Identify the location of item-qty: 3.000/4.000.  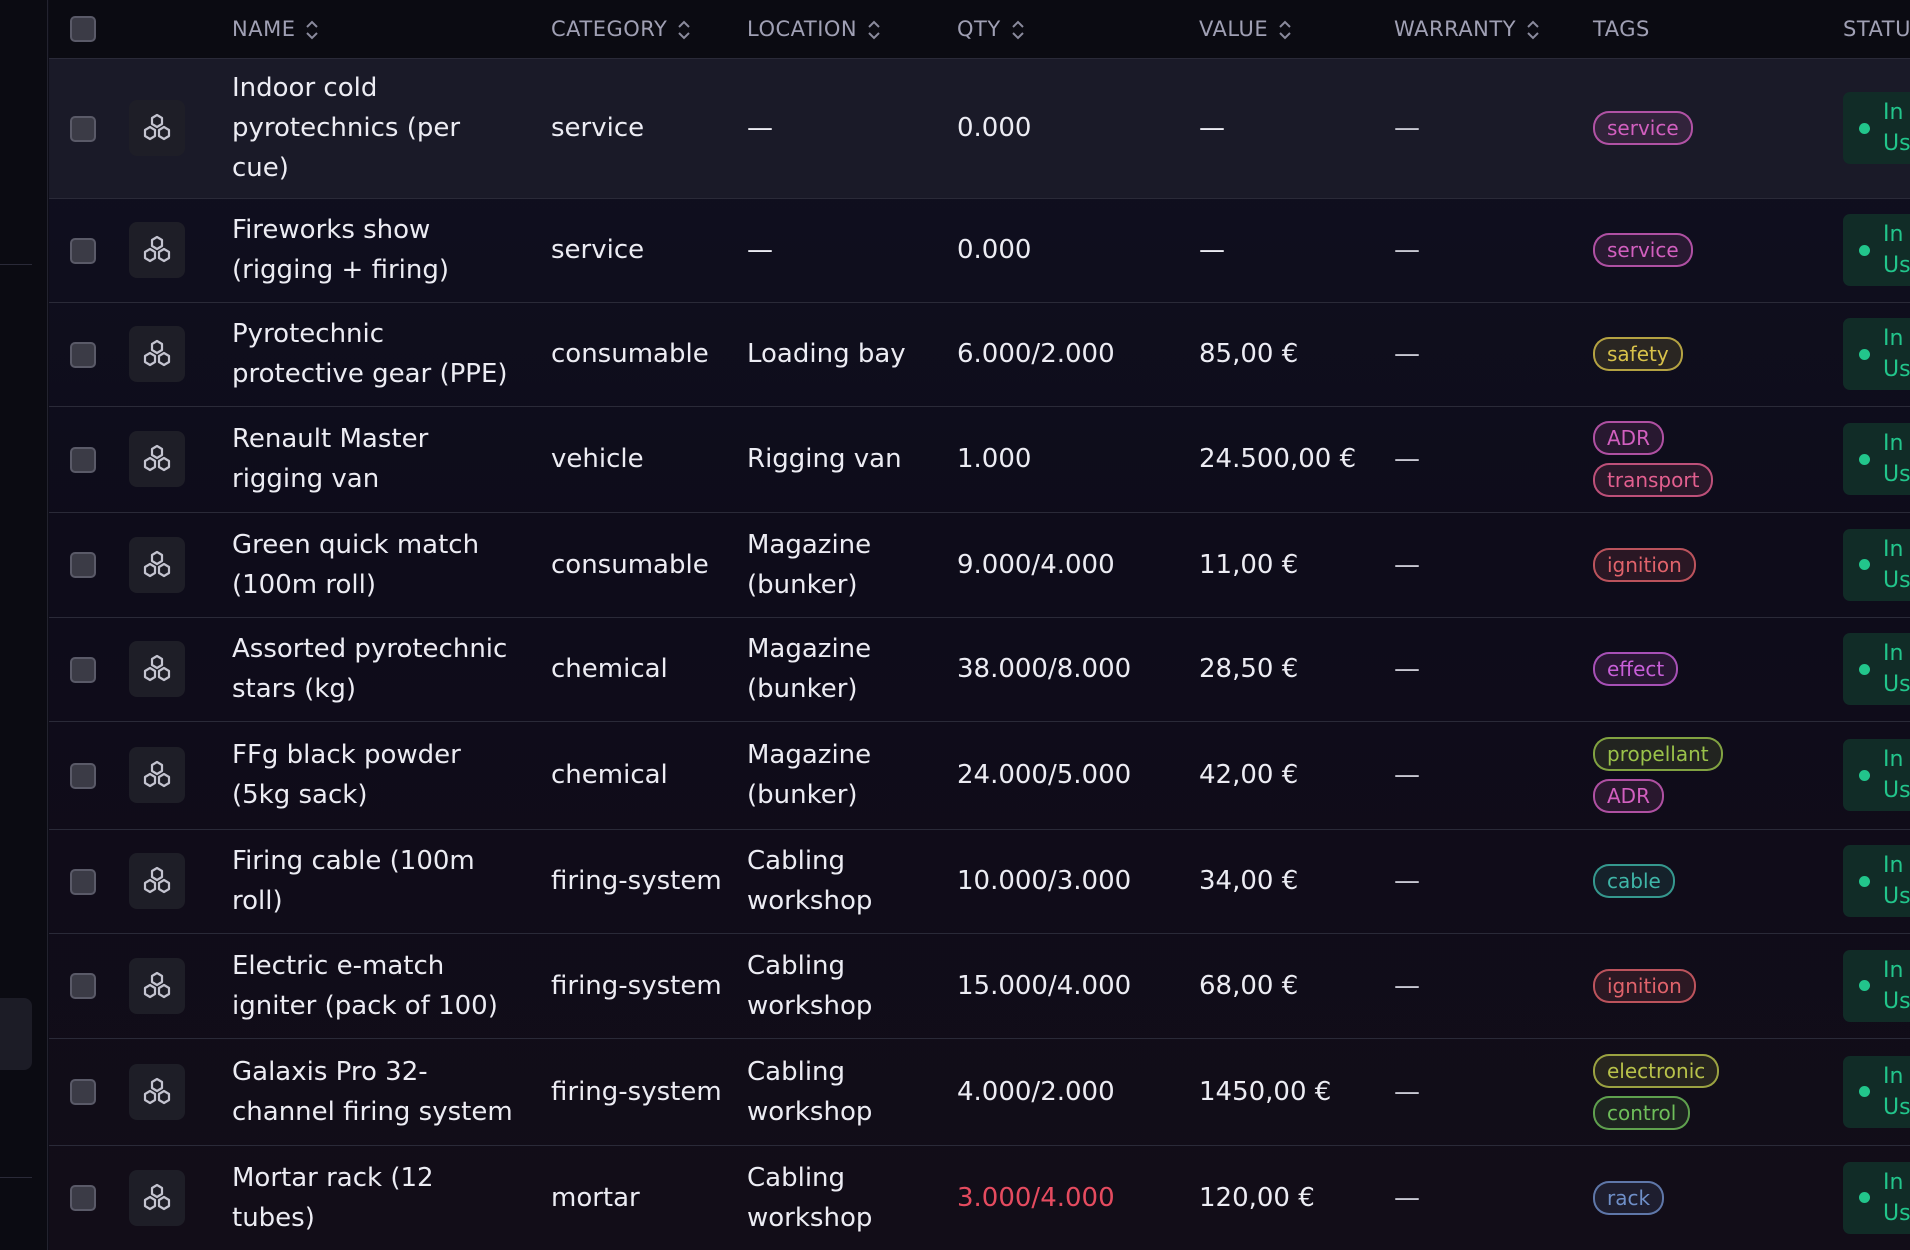
(1036, 1197).